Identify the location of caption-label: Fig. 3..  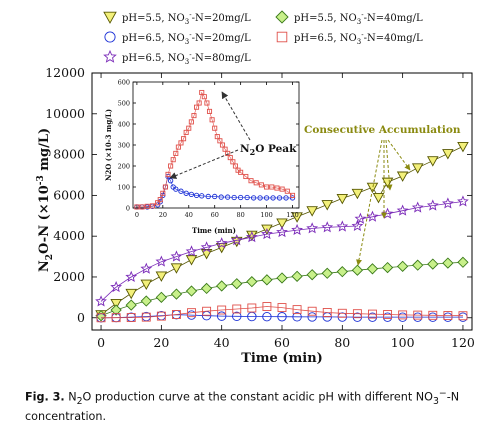
(45, 397).